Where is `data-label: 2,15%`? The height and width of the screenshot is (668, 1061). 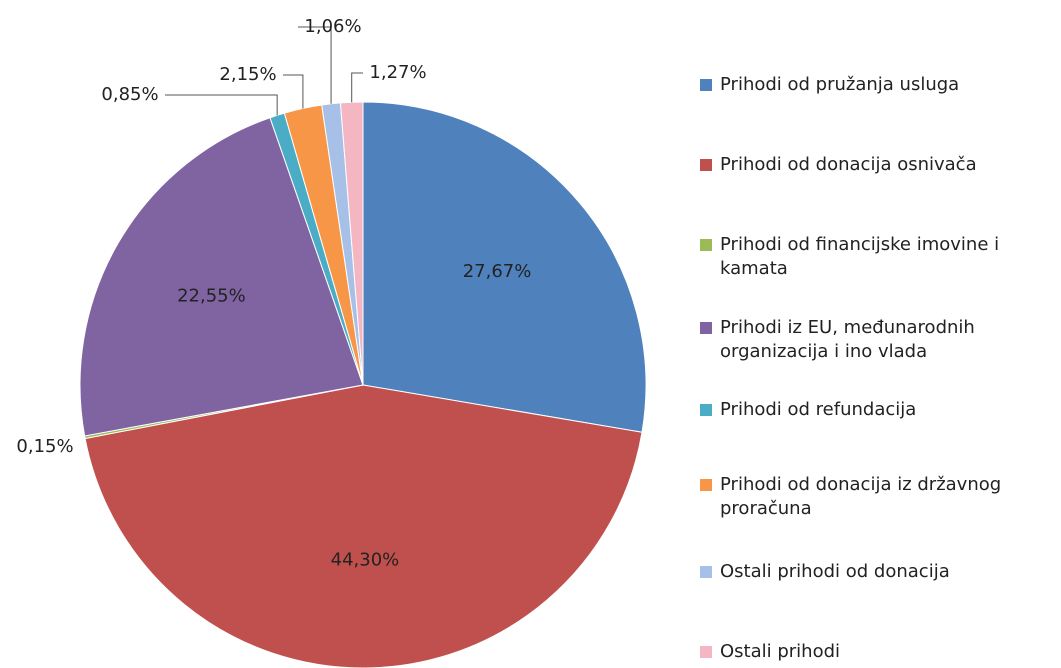 data-label: 2,15% is located at coordinates (247, 74).